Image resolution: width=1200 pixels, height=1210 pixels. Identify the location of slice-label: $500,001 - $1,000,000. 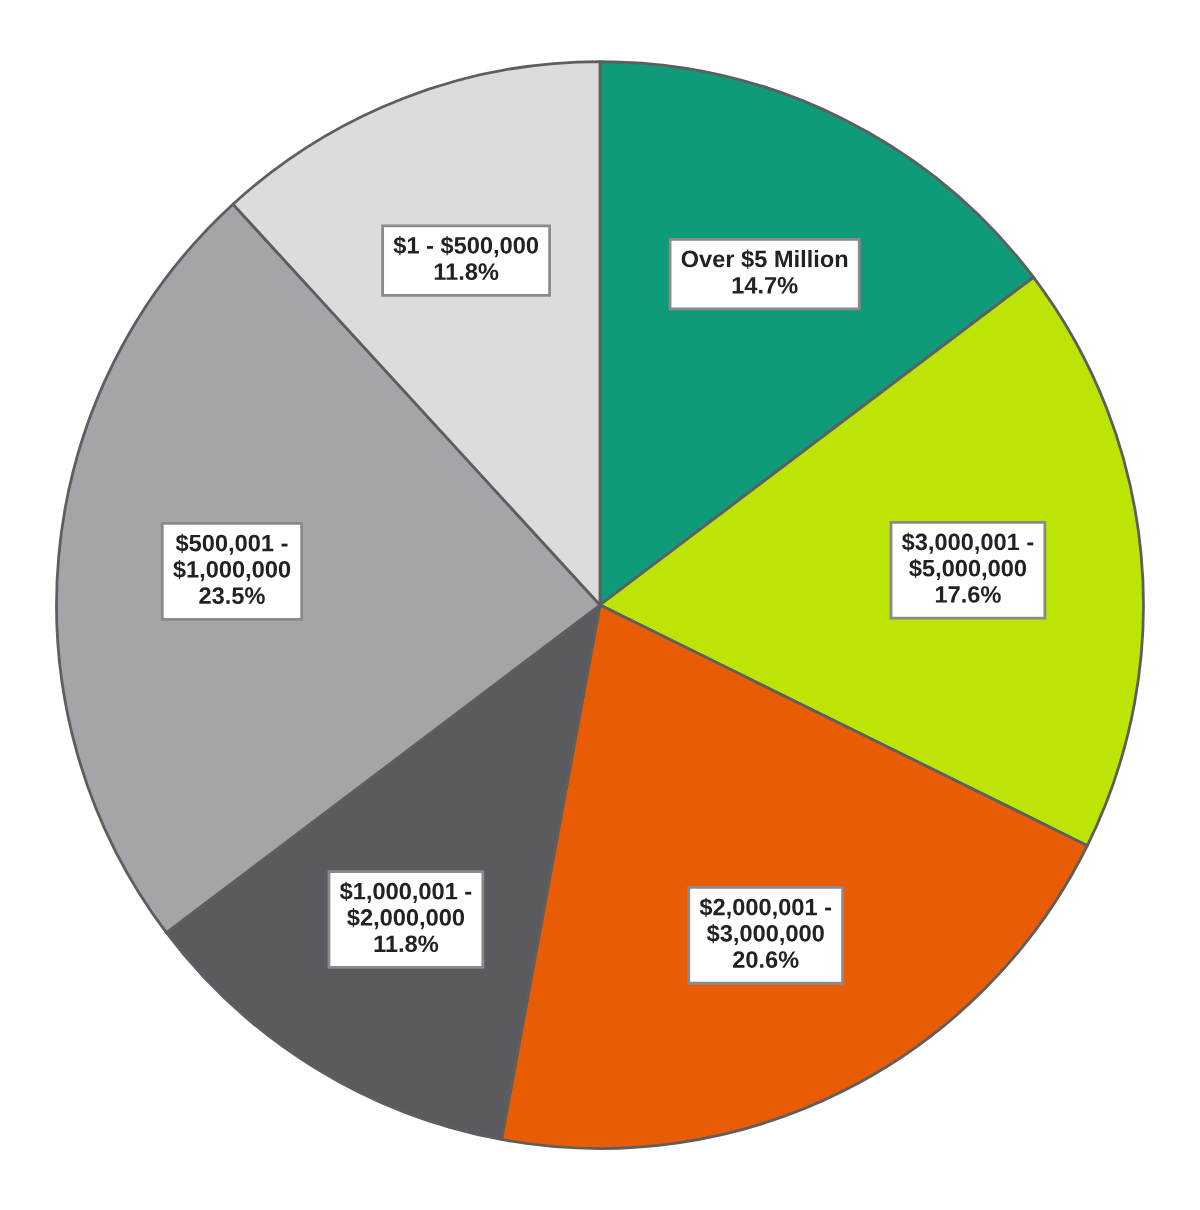
(232, 557).